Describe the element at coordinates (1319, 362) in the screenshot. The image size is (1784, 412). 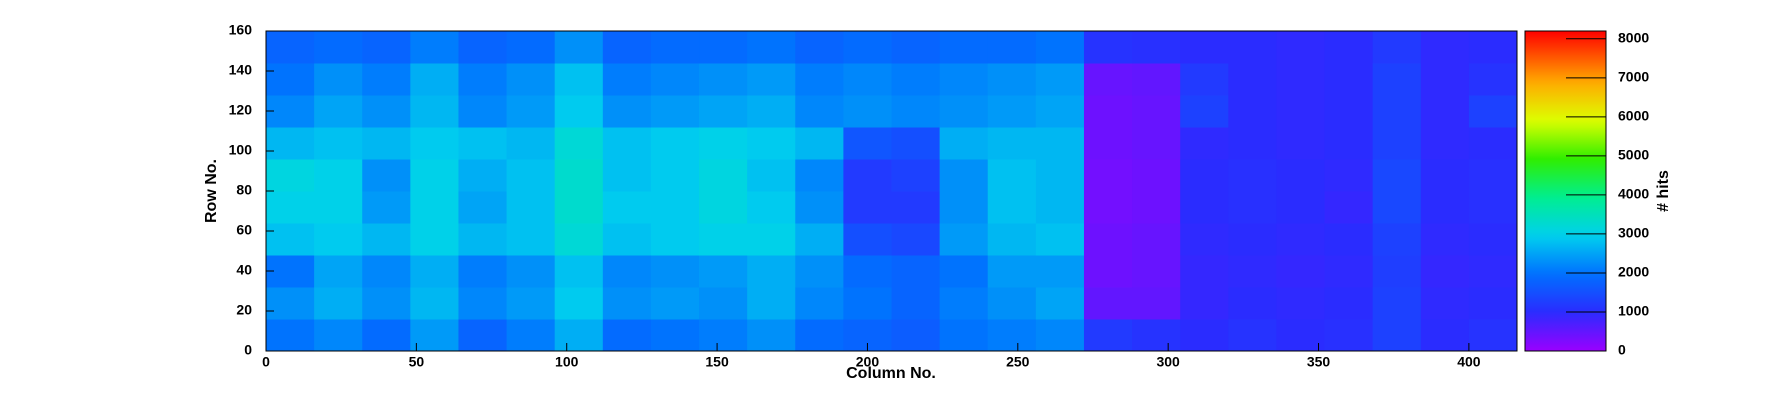
I see `x-tick-label: 350` at that location.